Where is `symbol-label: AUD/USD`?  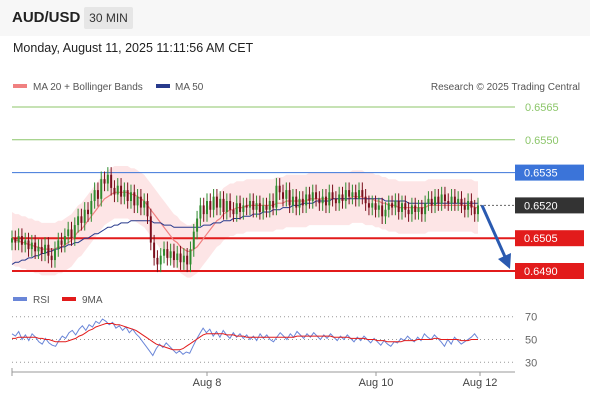
symbol-label: AUD/USD is located at coordinates (46, 17).